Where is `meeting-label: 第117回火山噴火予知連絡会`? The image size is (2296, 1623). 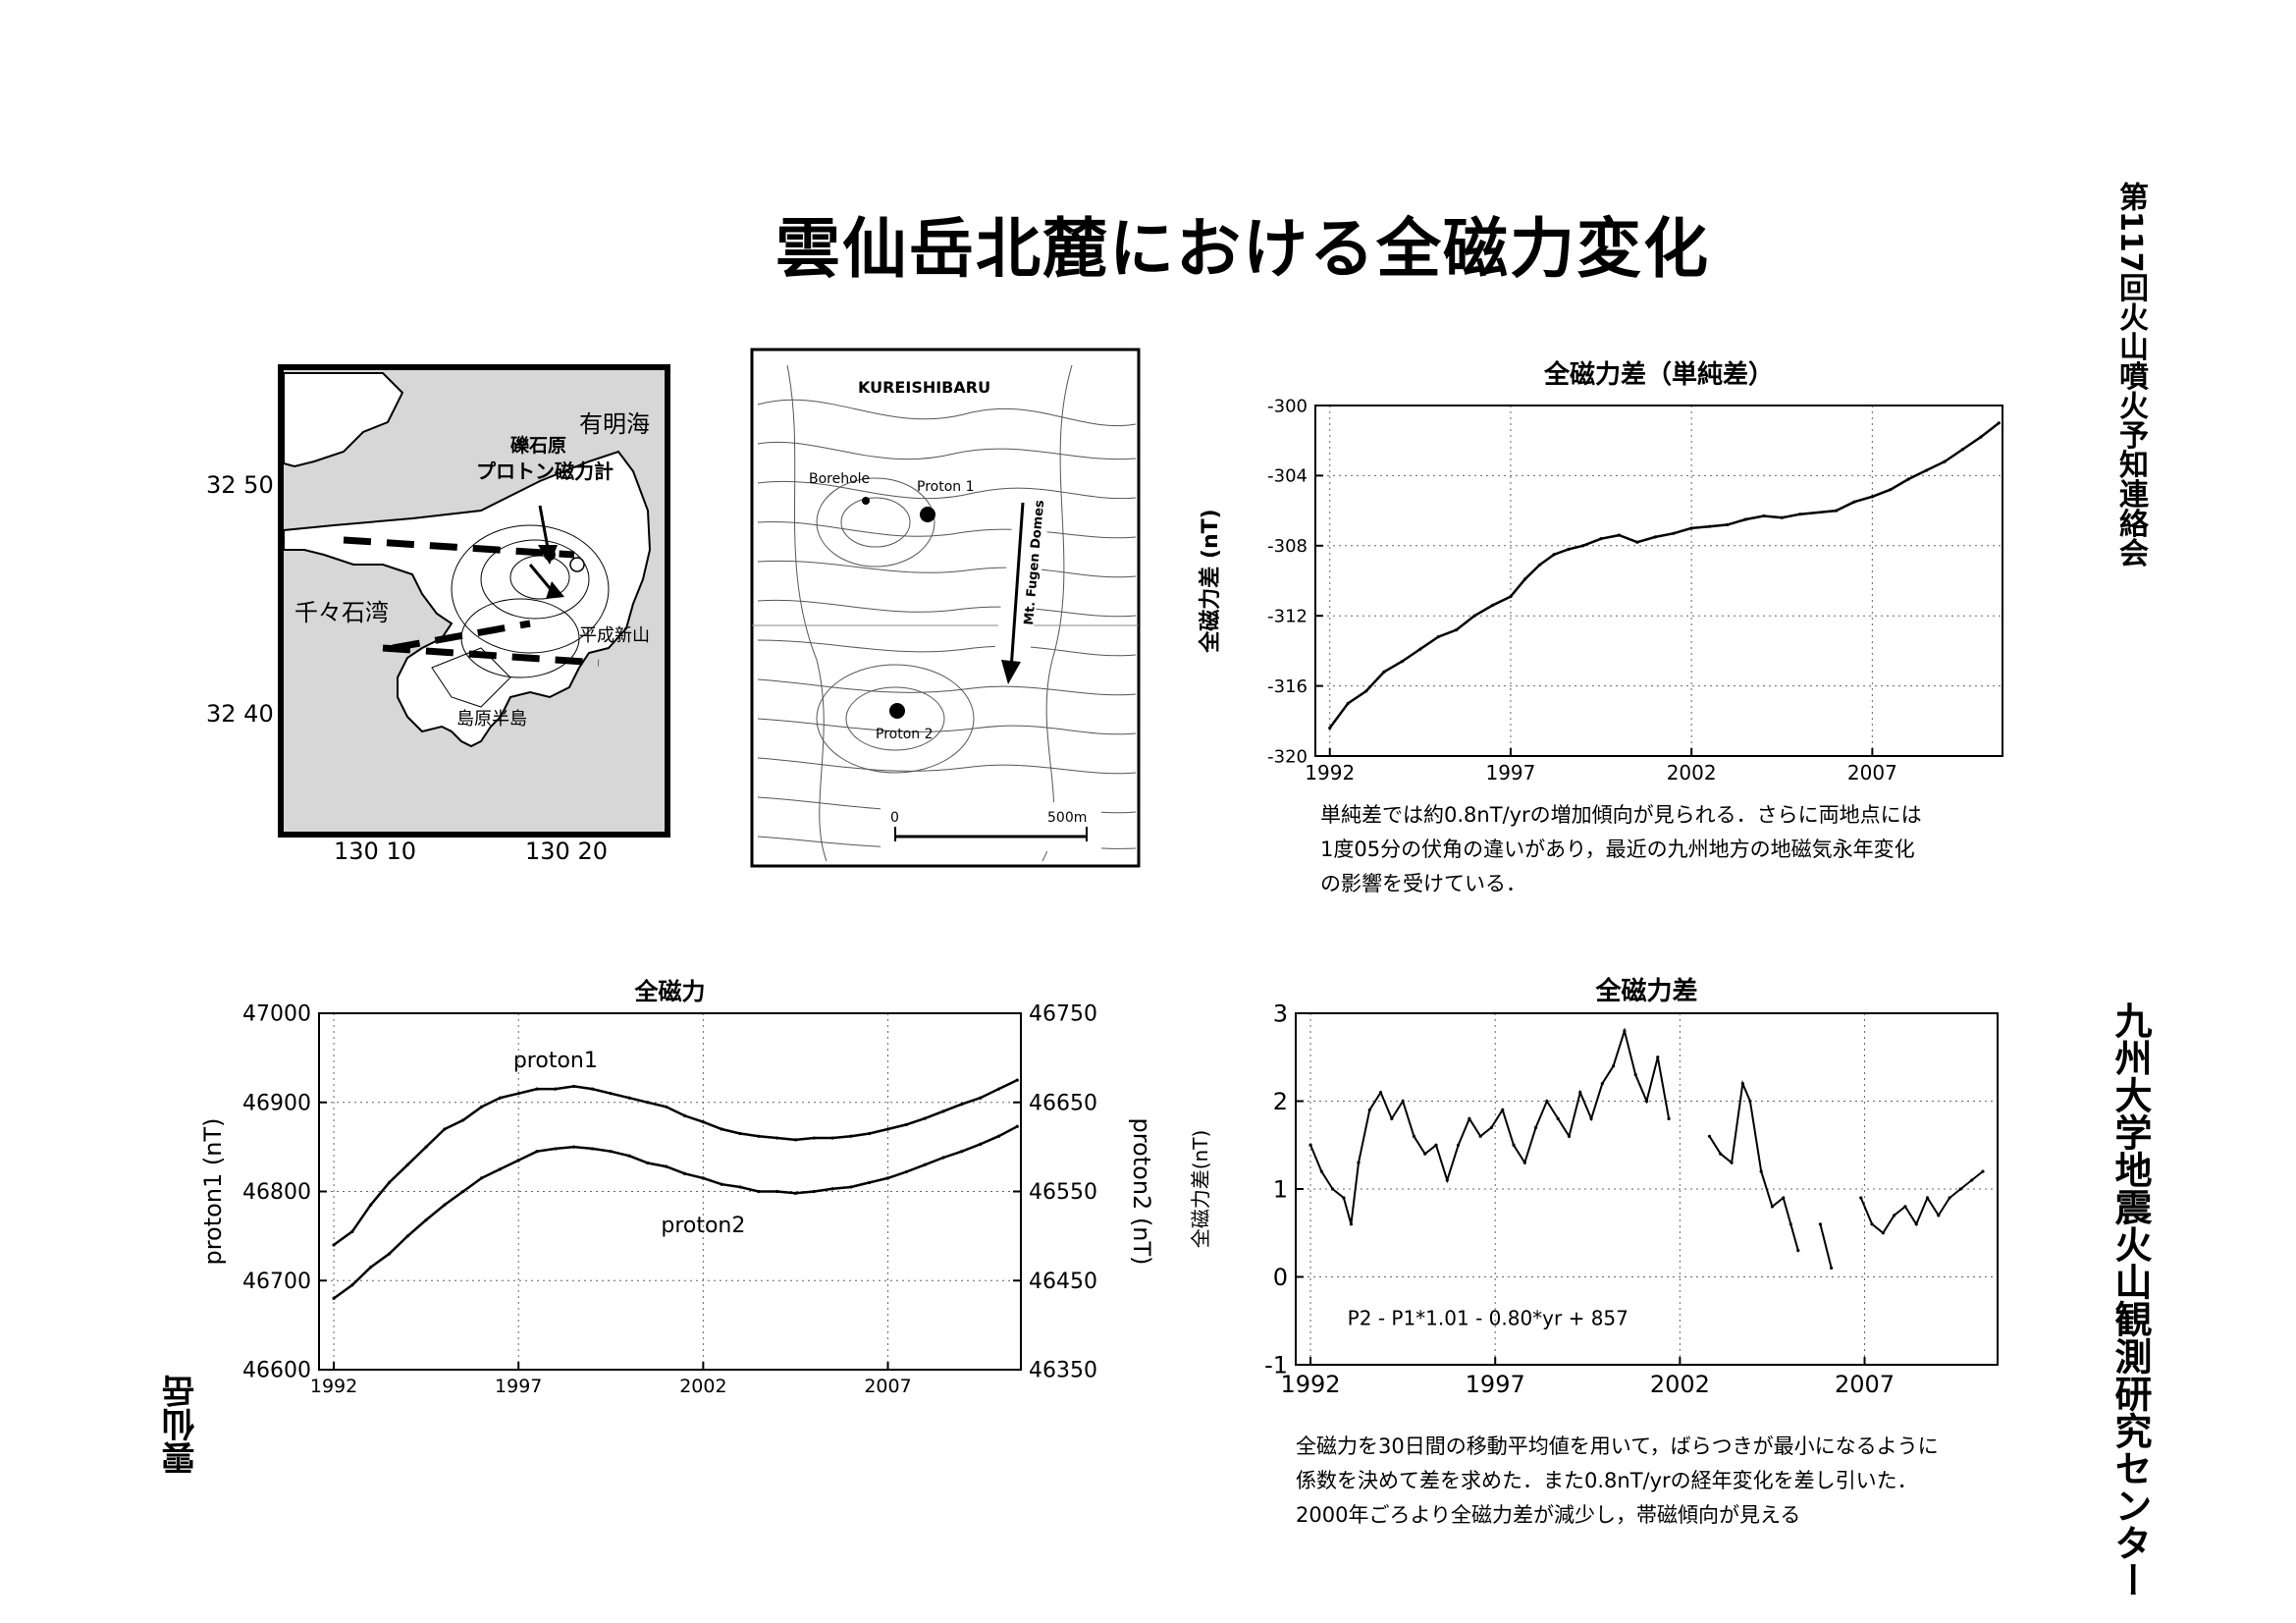 meeting-label: 第117回火山噴火予知連絡会 is located at coordinates (2130, 375).